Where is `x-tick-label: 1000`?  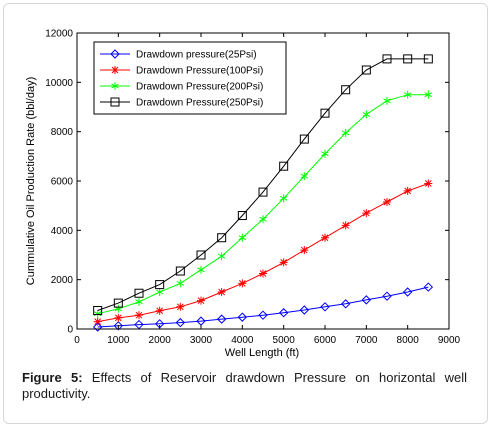 x-tick-label: 1000 is located at coordinates (118, 340).